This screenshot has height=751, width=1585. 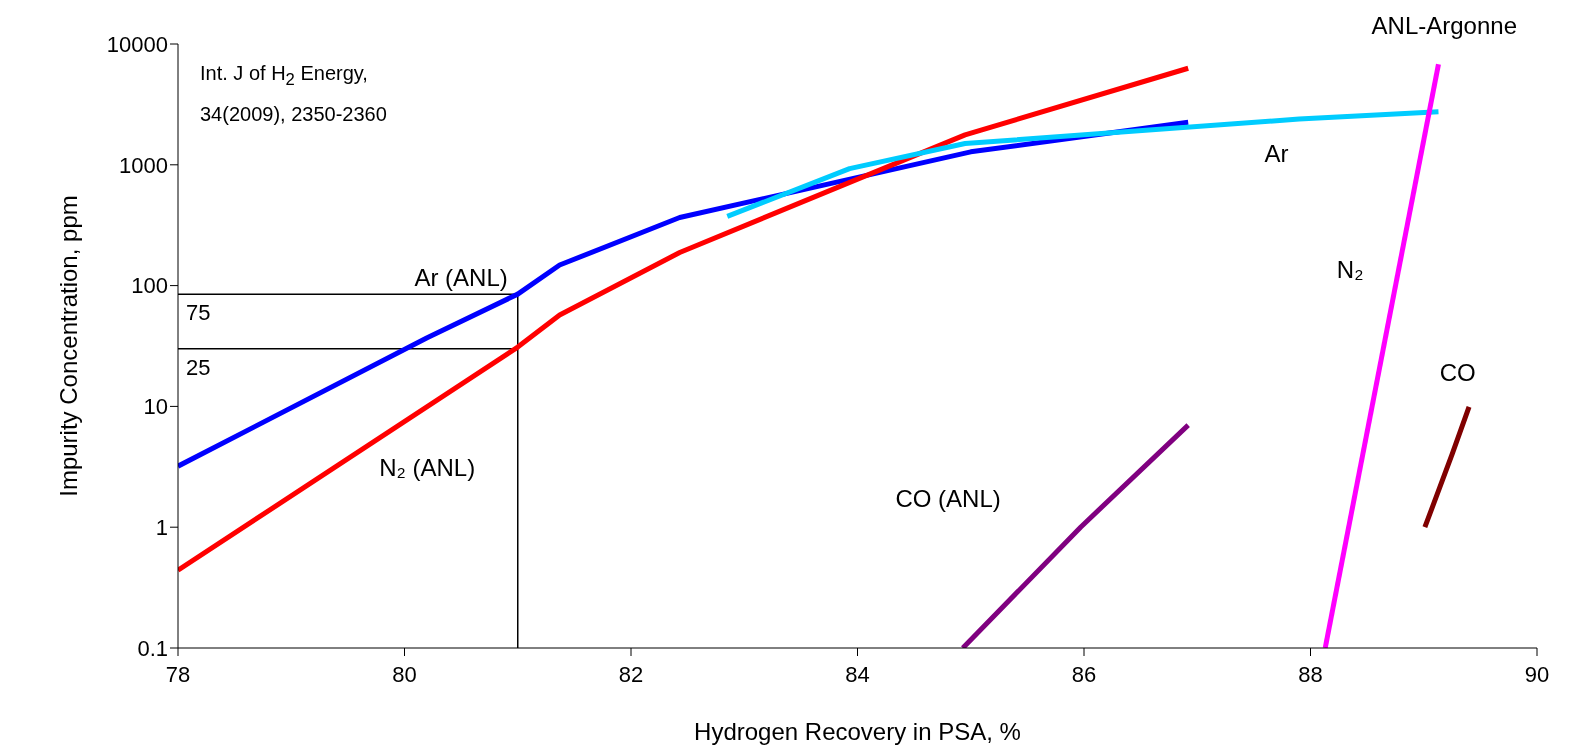 What do you see at coordinates (198, 367) in the screenshot?
I see `annotation: 25` at bounding box center [198, 367].